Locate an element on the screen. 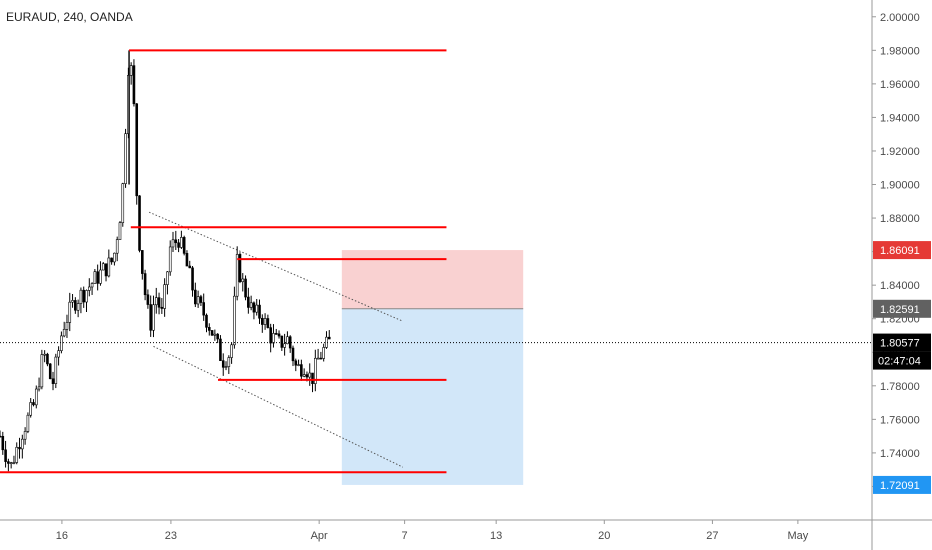 This screenshot has width=932, height=550. x-tick-label: 13 is located at coordinates (496, 536).